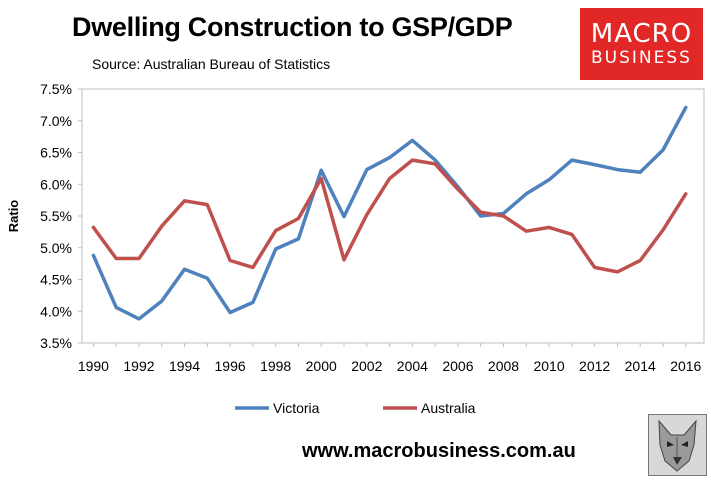  What do you see at coordinates (292, 27) in the screenshot?
I see `chart-title: Dwelling Construction to GSP/GDP` at bounding box center [292, 27].